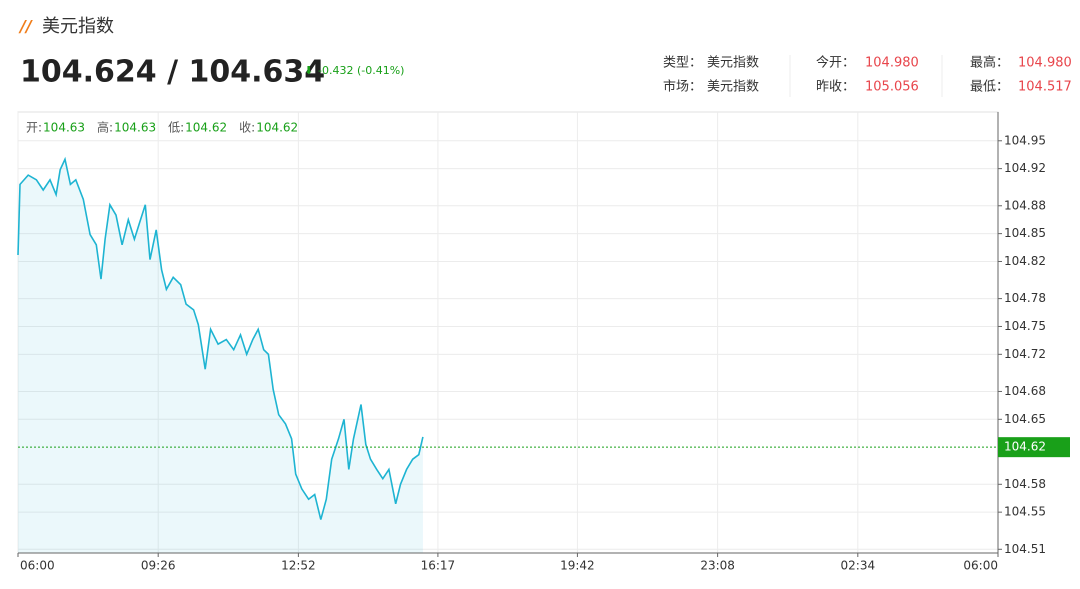 The height and width of the screenshot is (589, 1080). I want to click on info-label: 最高：, so click(989, 63).